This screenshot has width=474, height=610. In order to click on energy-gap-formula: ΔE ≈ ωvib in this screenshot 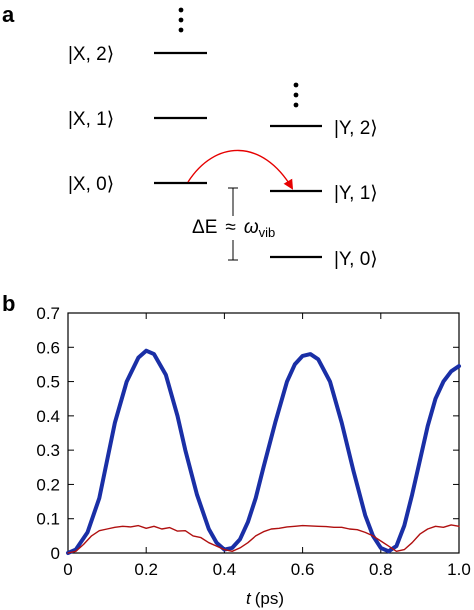, I will do `click(233, 228)`.